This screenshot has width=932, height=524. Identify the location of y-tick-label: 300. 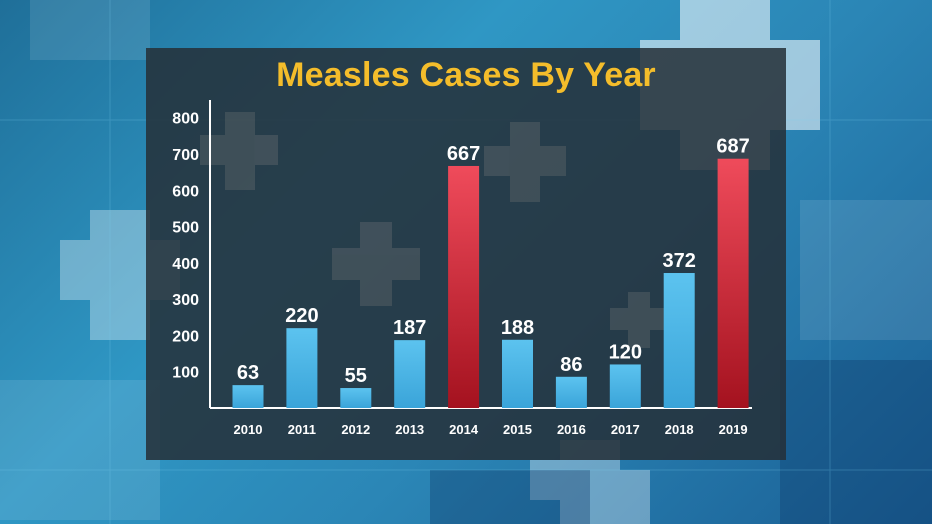
(185, 300).